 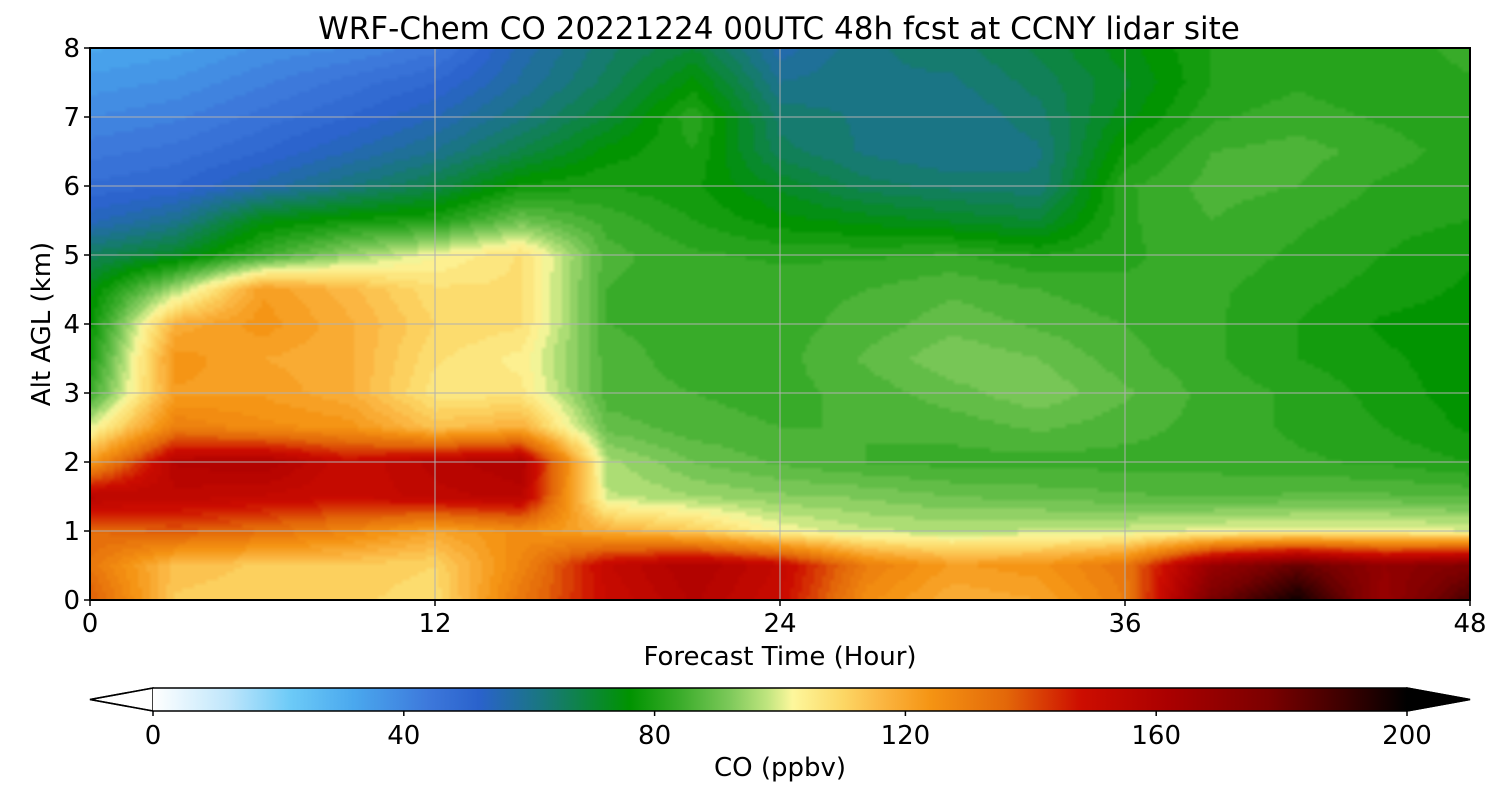 What do you see at coordinates (90, 624) in the screenshot?
I see `x-tick-label: 0` at bounding box center [90, 624].